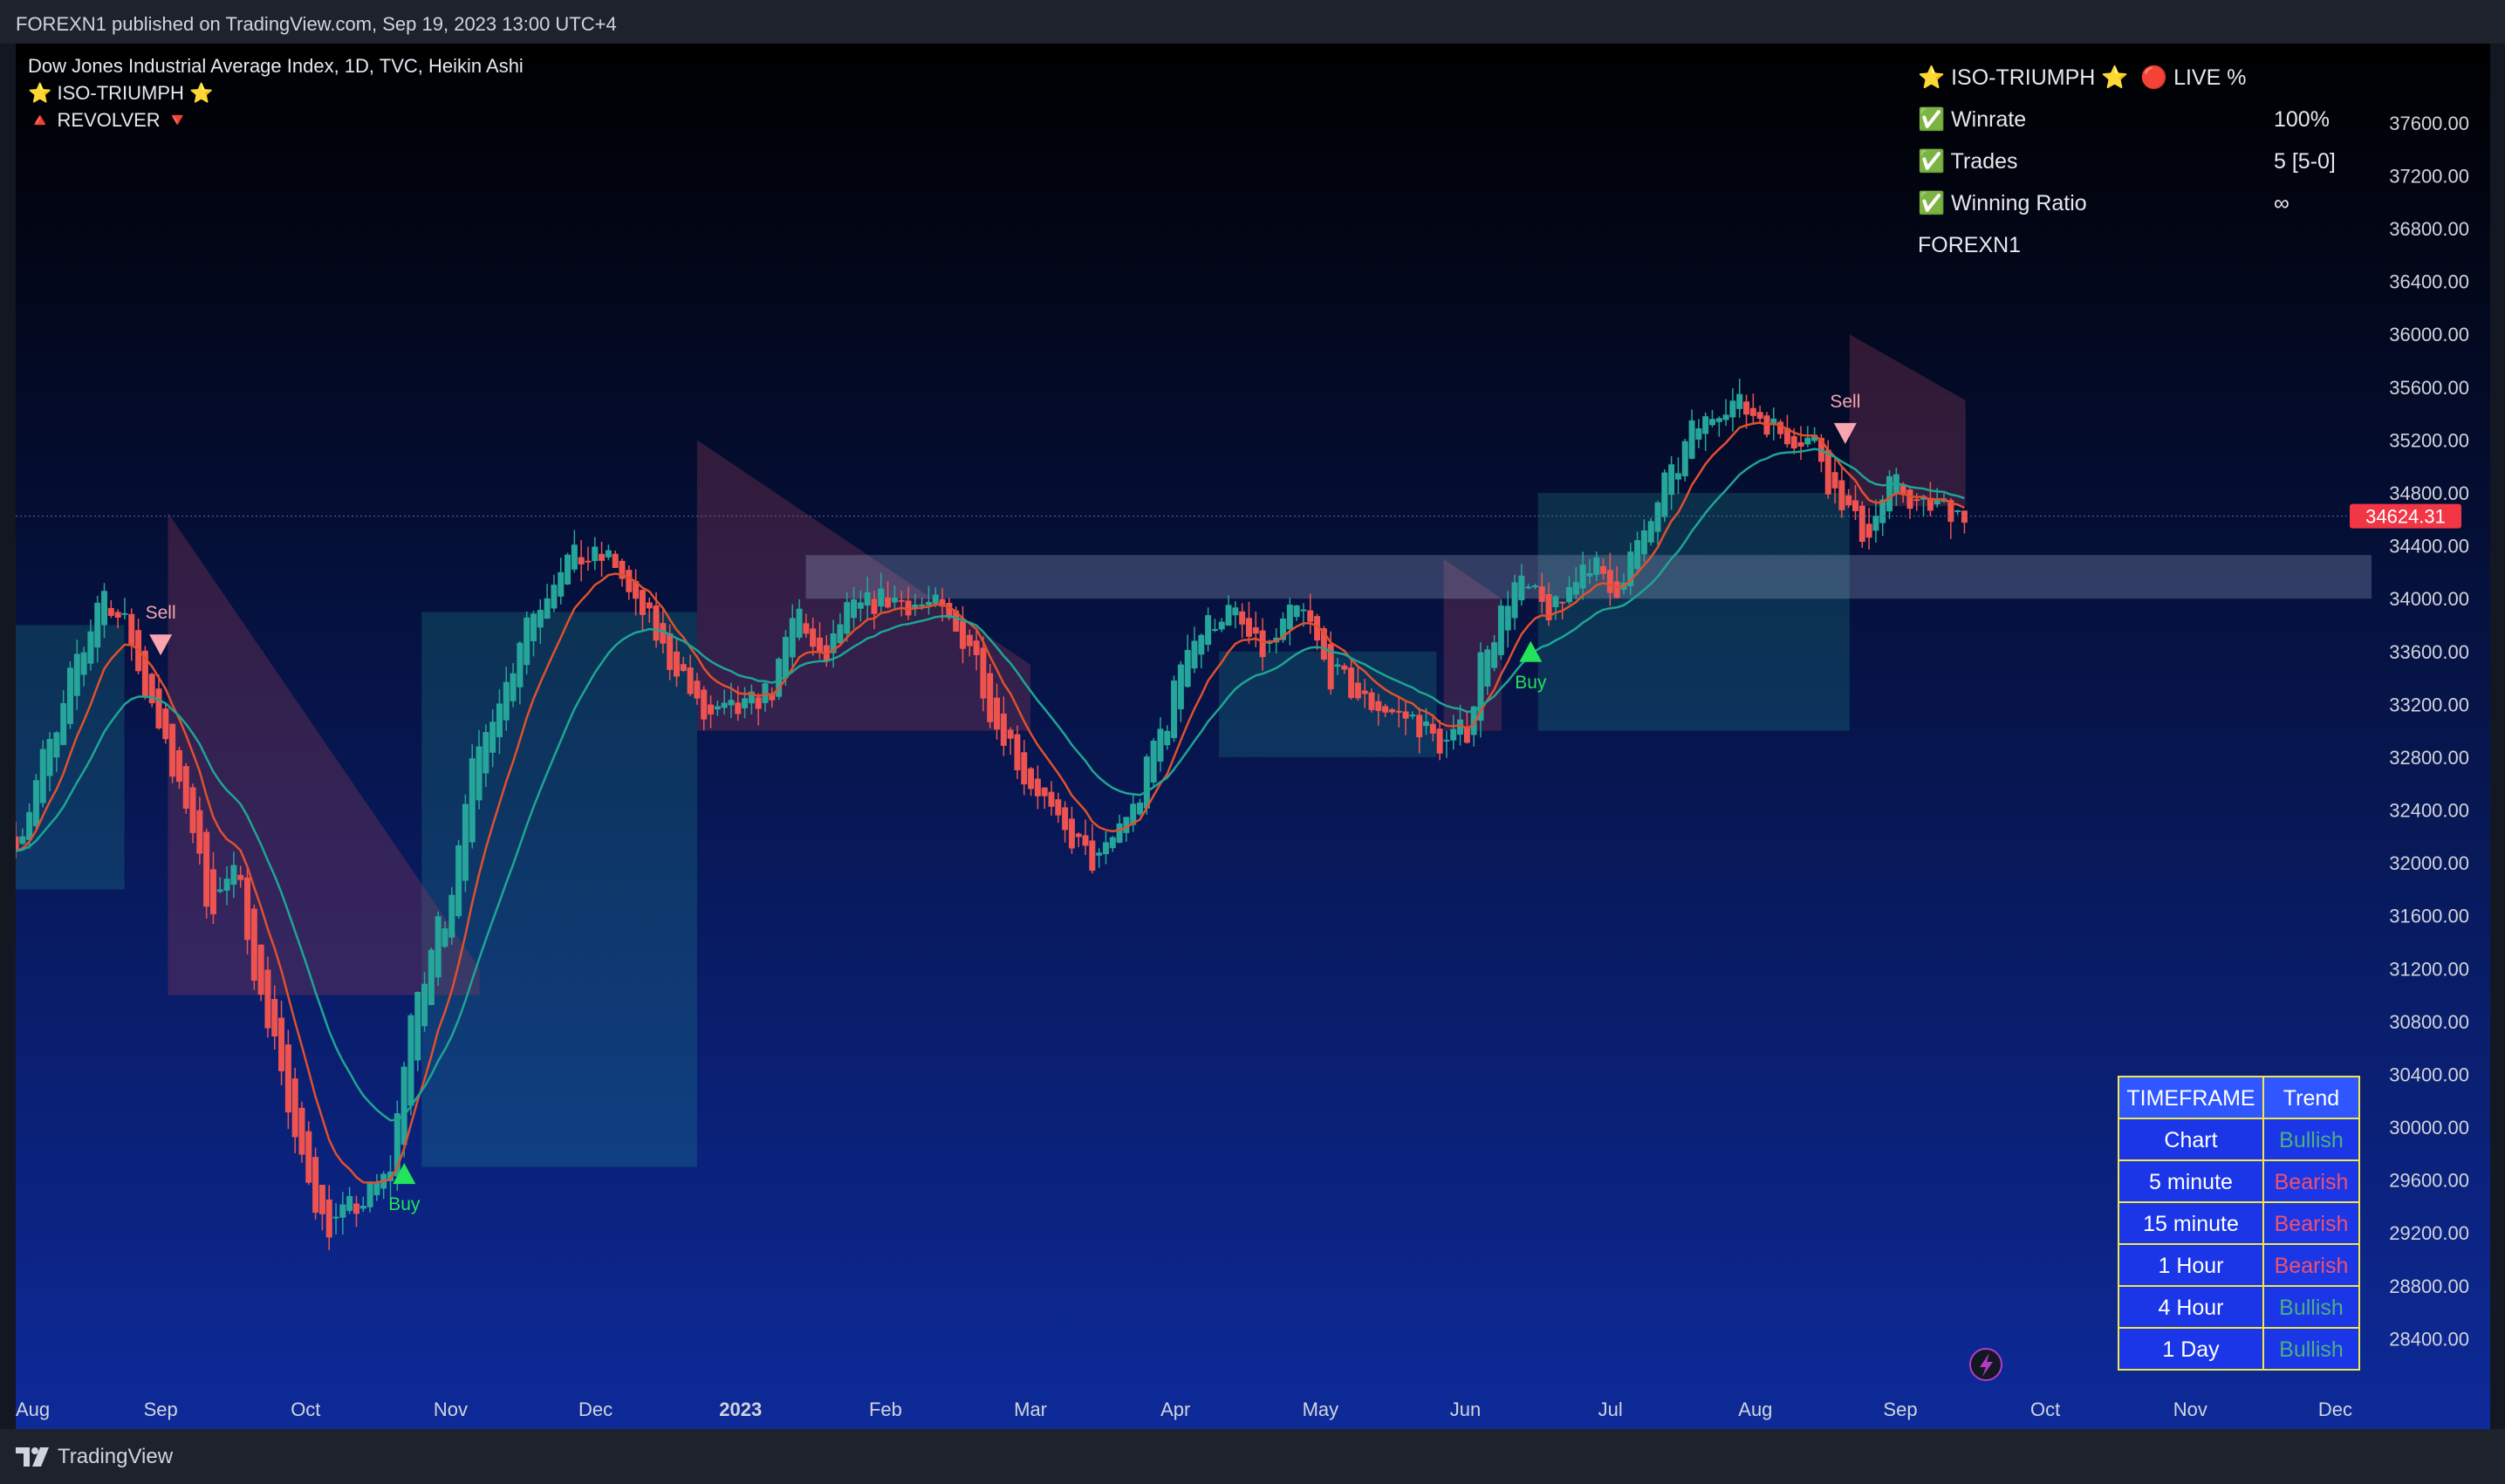 Image resolution: width=2505 pixels, height=1484 pixels. What do you see at coordinates (305, 1409) in the screenshot?
I see `time-tick-2: Oct` at bounding box center [305, 1409].